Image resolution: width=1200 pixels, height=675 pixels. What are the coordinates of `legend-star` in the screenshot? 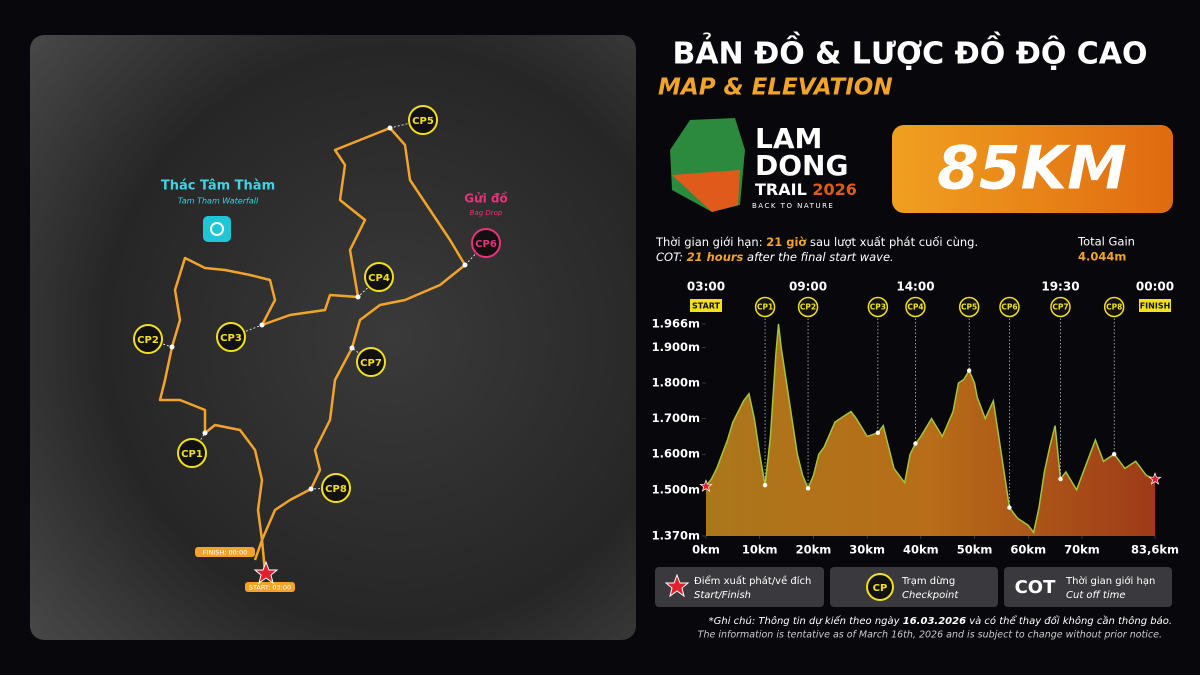 It's located at (677, 585).